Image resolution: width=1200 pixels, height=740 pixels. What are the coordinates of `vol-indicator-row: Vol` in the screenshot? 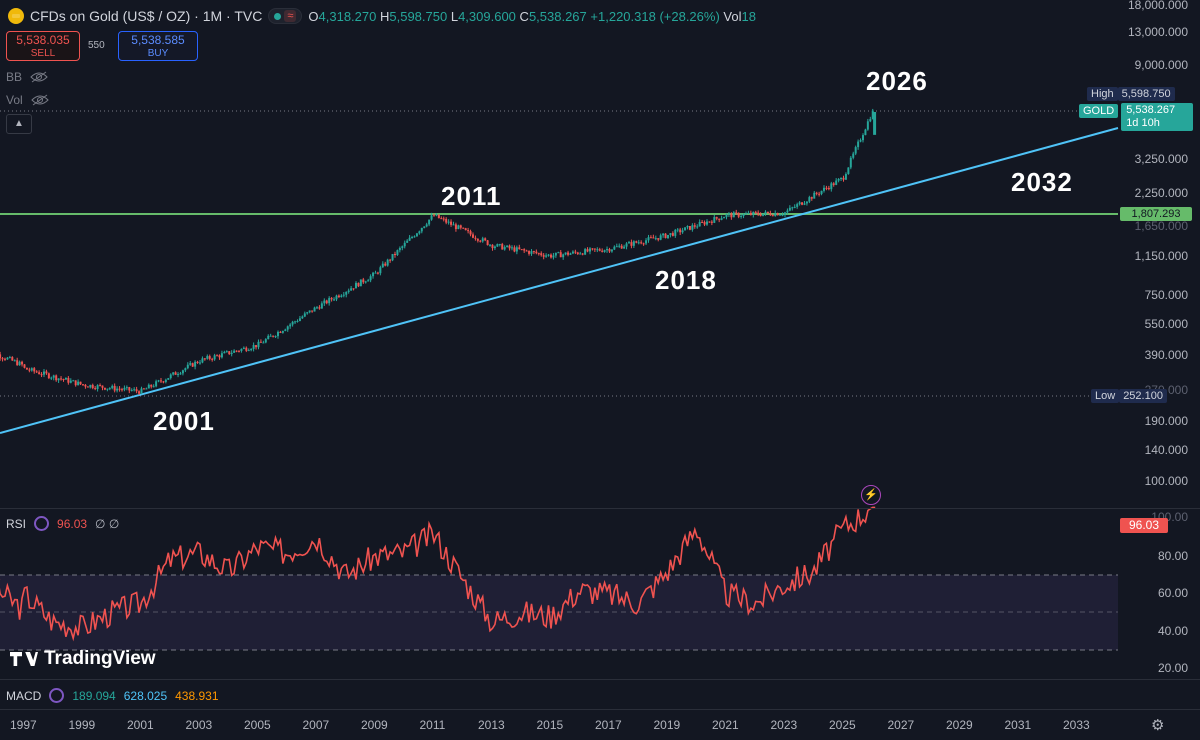 It's located at (27, 100).